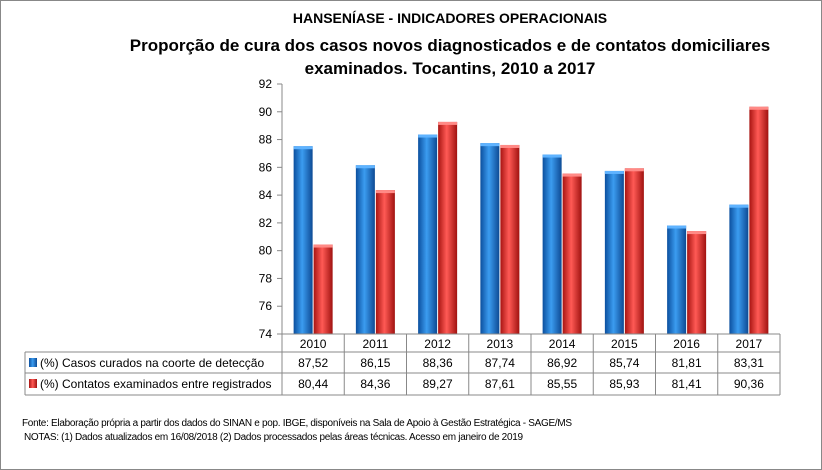 The height and width of the screenshot is (470, 822). Describe the element at coordinates (500, 363) in the screenshot. I see `data-value: 87,74` at that location.